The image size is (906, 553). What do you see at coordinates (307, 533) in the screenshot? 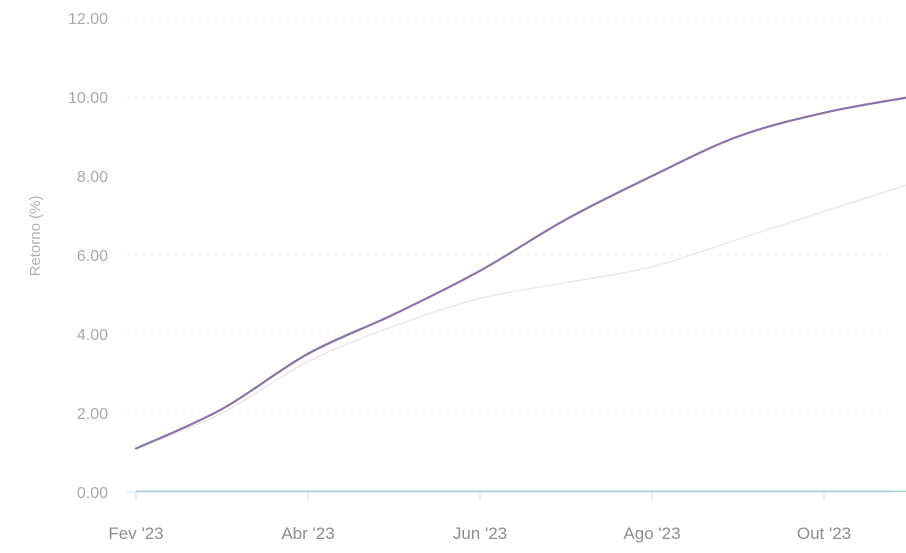
I see `x-tick-label: Abr '23` at bounding box center [307, 533].